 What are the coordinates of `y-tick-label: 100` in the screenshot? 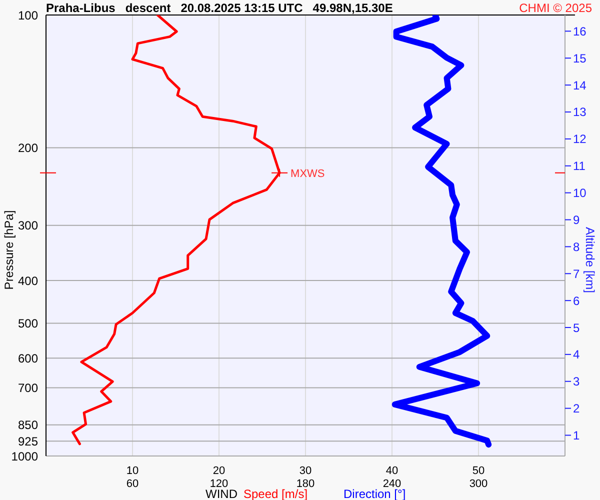 It's located at (28, 15).